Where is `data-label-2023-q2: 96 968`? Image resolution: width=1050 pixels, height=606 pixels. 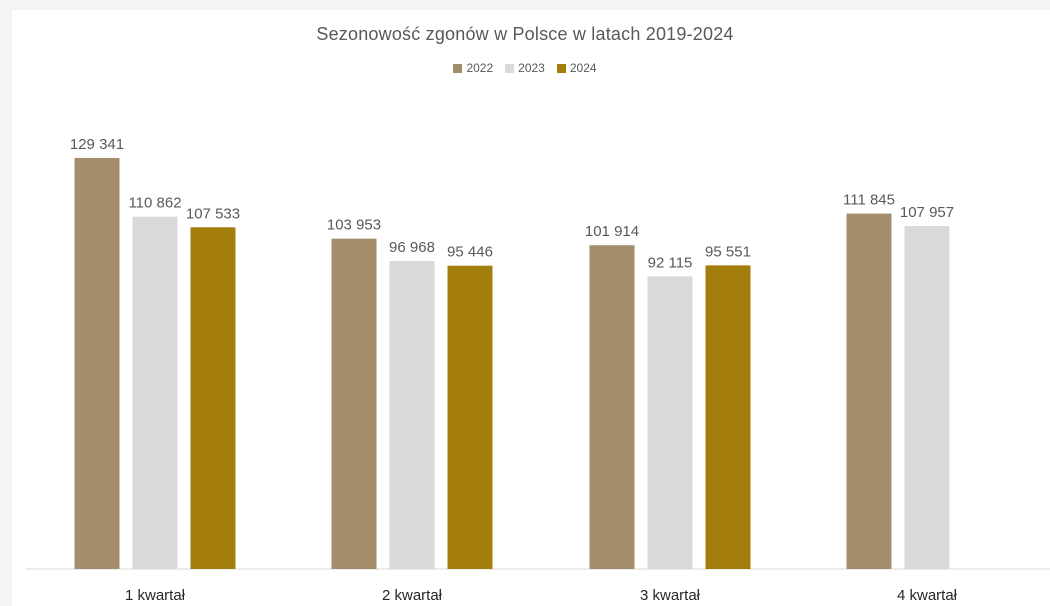
data-label-2023-q2: 96 968 is located at coordinates (412, 247).